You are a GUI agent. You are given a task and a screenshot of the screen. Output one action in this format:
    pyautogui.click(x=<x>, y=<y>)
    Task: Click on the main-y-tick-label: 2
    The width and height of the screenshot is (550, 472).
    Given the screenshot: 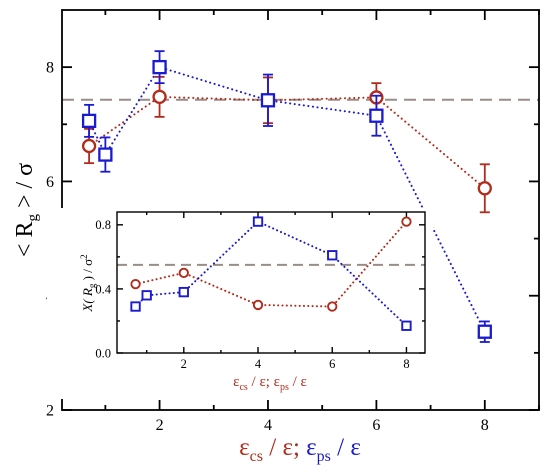 What is the action you would take?
    pyautogui.click(x=50, y=411)
    